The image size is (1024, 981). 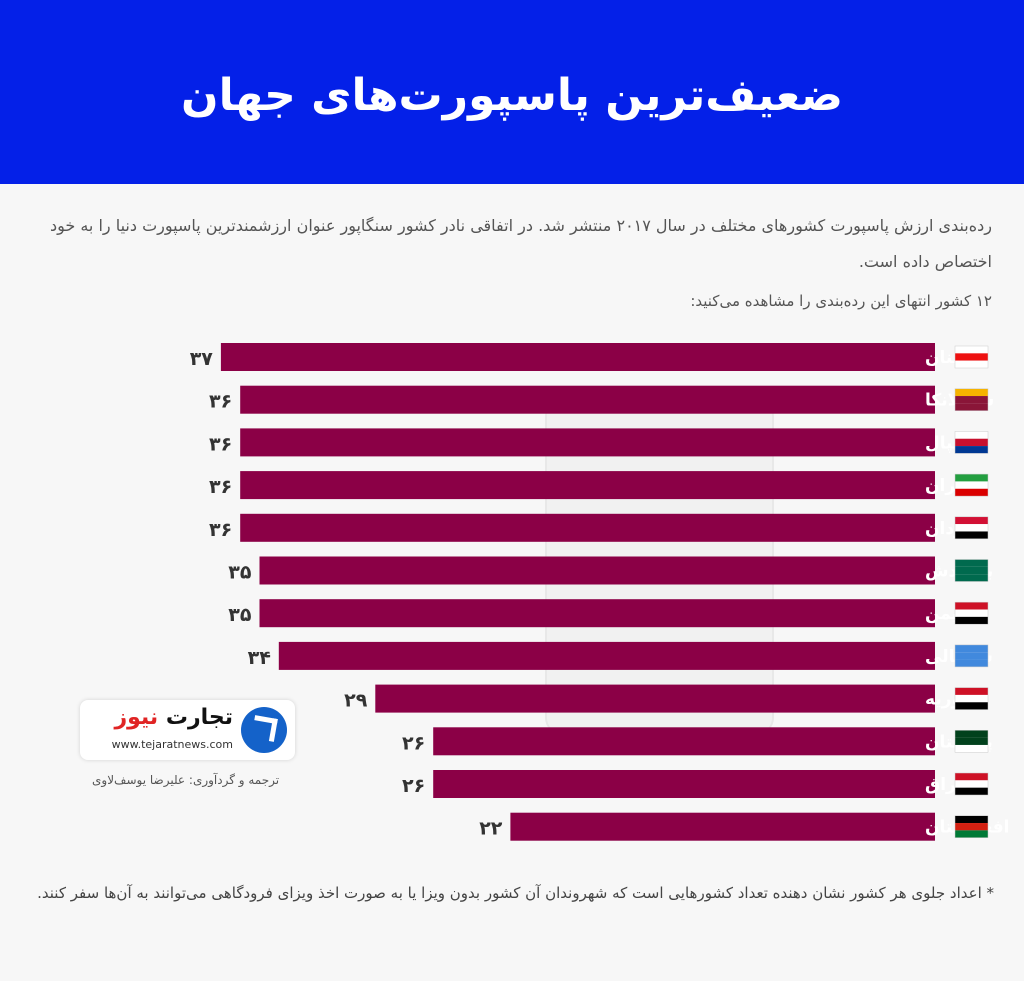 What do you see at coordinates (941, 614) in the screenshot?
I see `bar-category-label: یمن` at bounding box center [941, 614].